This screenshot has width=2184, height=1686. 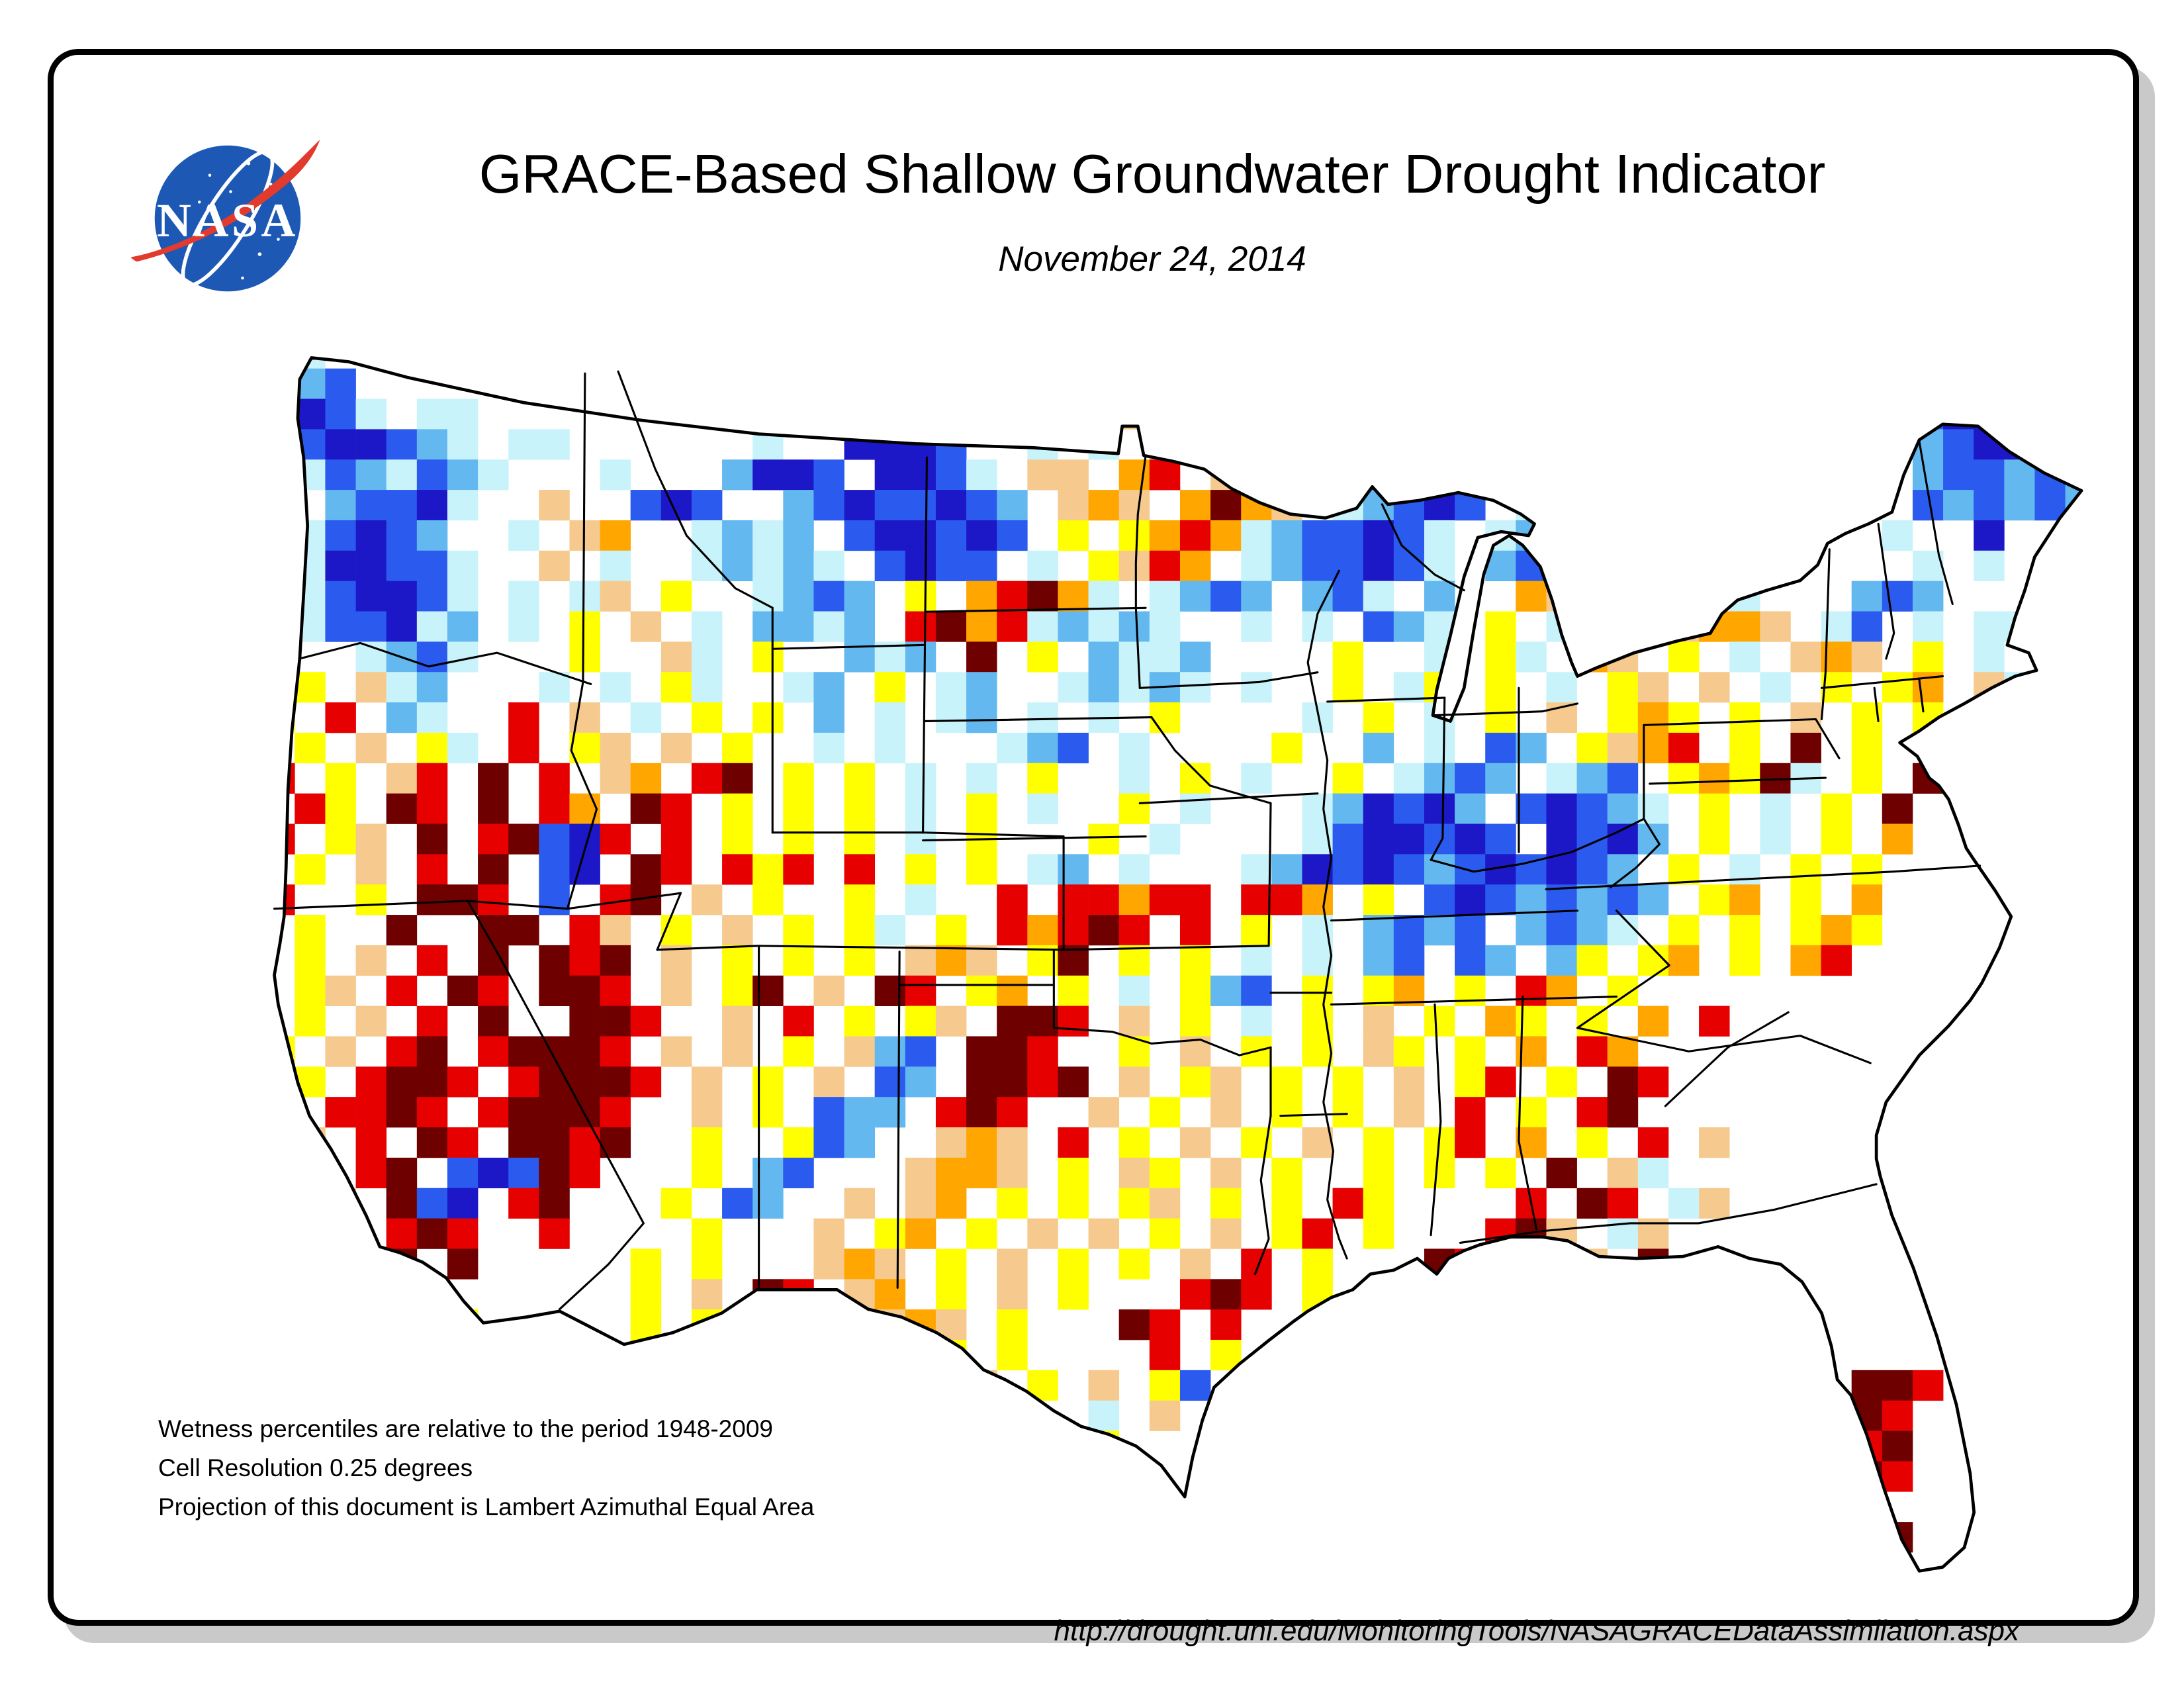 I want to click on nasa-orbit, so click(x=228, y=219).